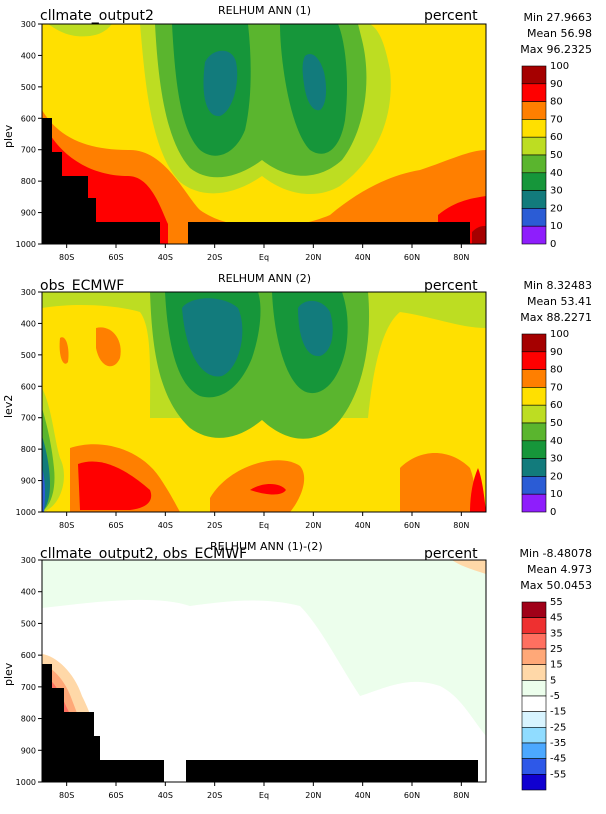  Describe the element at coordinates (556, 49) in the screenshot. I see `panel-1-max: Max 96.2325` at that location.